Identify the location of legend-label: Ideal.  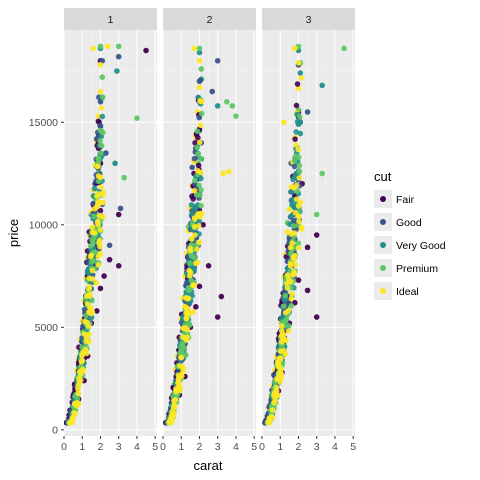
(407, 292).